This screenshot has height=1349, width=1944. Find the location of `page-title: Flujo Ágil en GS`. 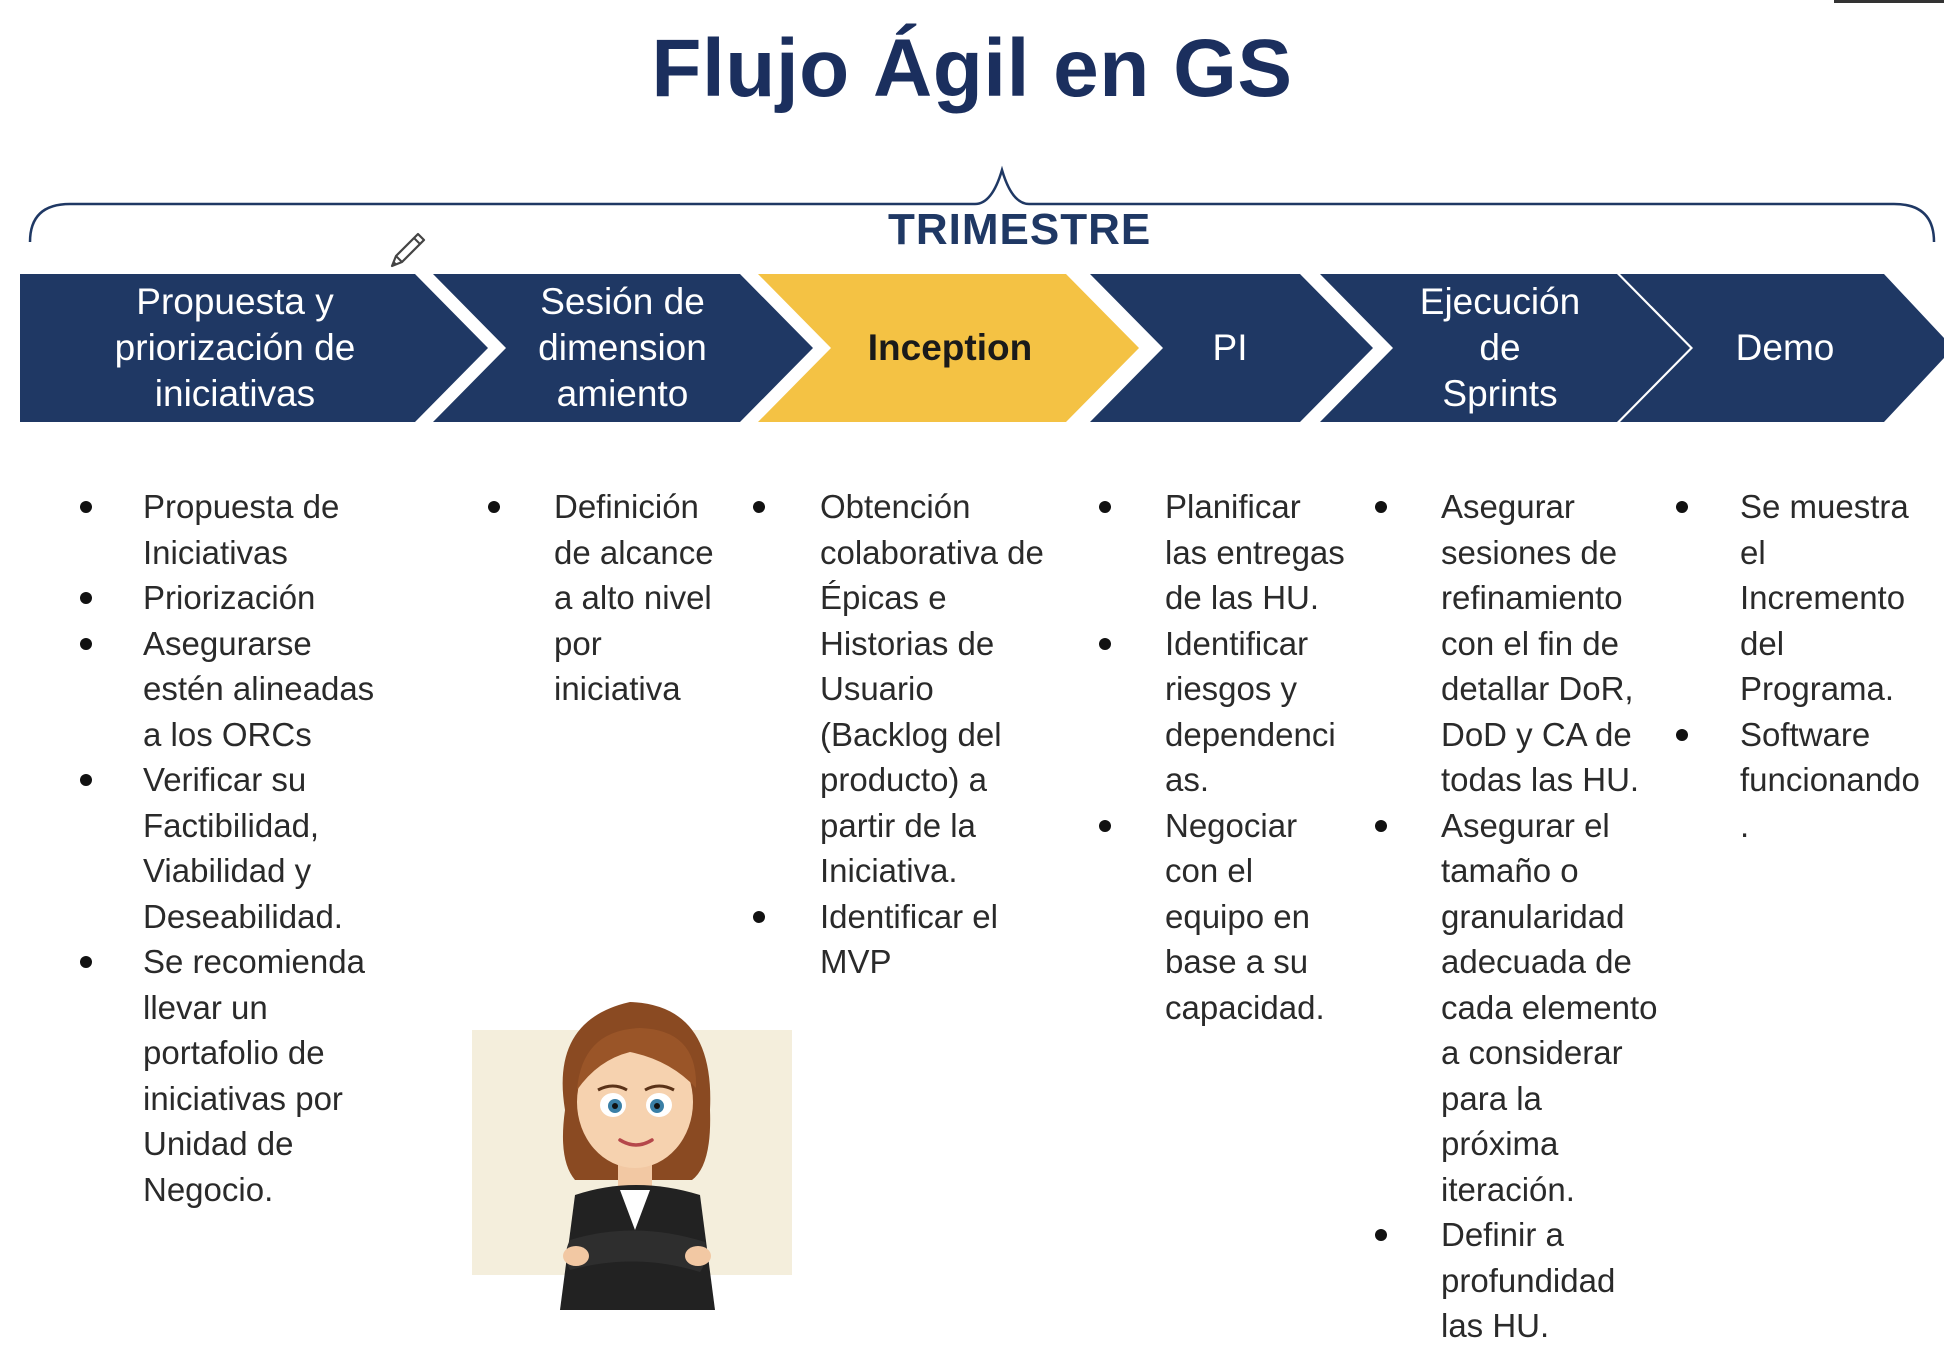

page-title: Flujo Ágil en GS is located at coordinates (972, 68).